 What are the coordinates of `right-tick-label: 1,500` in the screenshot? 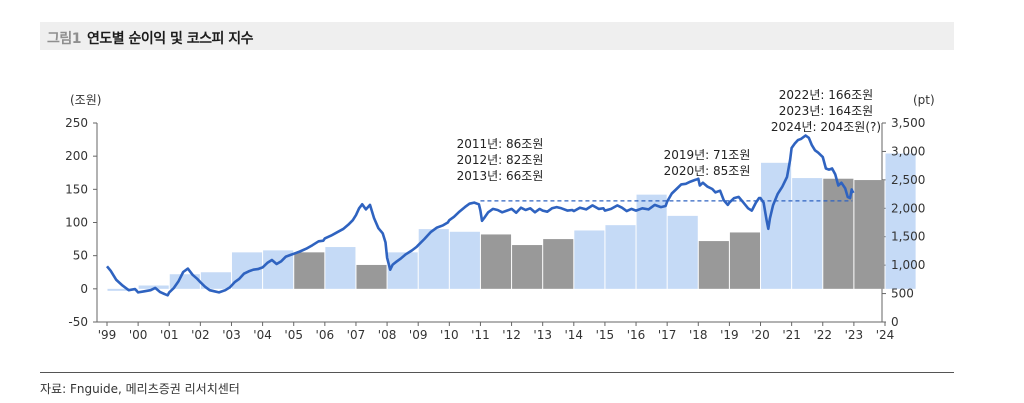 It's located at (908, 237).